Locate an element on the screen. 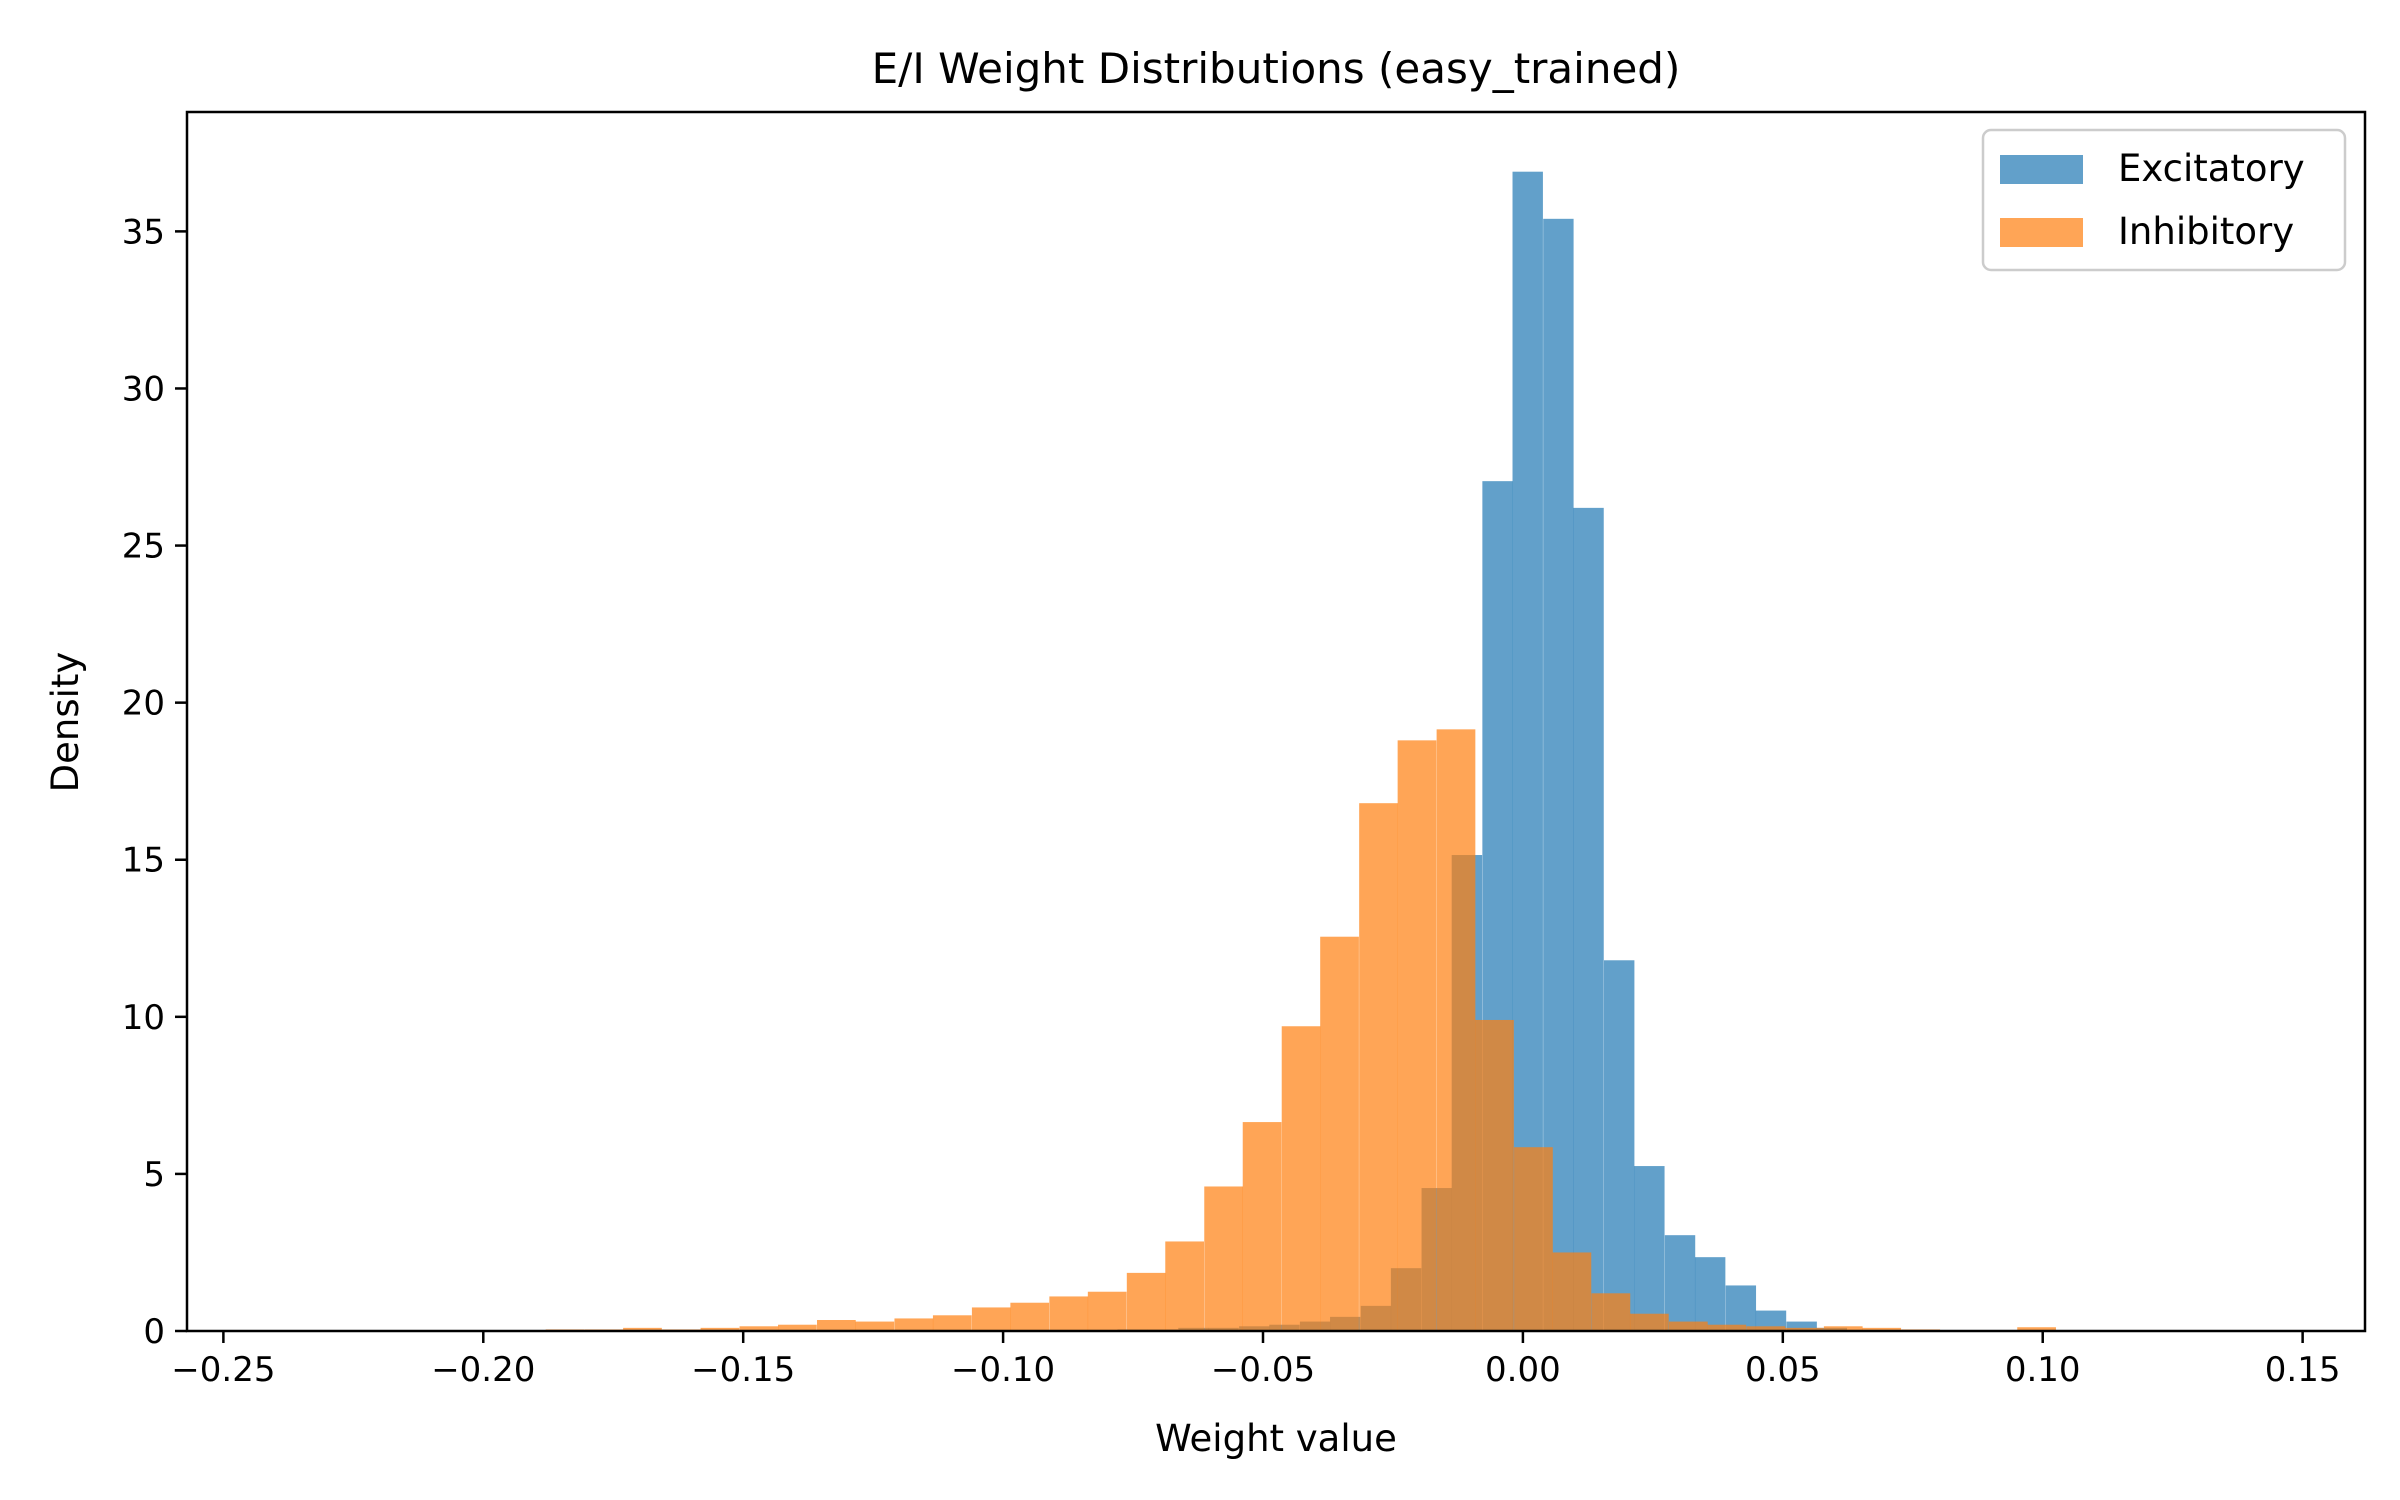 This screenshot has height=1500, width=2400. legend-swatch-inhibitory is located at coordinates (2041, 232).